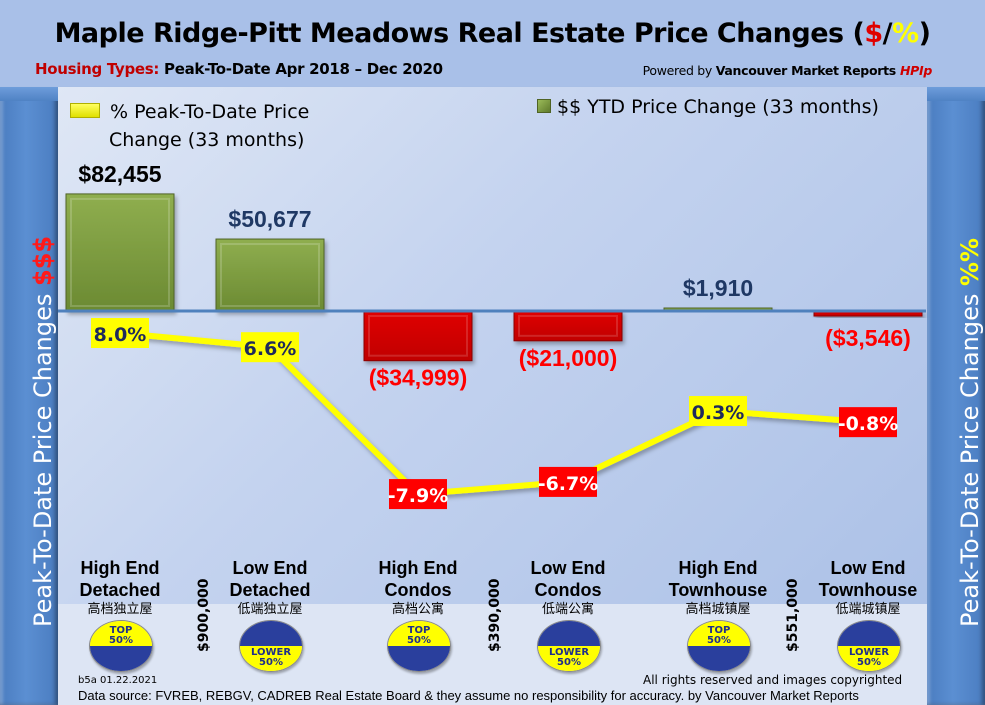 The image size is (985, 705). What do you see at coordinates (567, 609) in the screenshot?
I see `category-chinese: 低端公寓` at bounding box center [567, 609].